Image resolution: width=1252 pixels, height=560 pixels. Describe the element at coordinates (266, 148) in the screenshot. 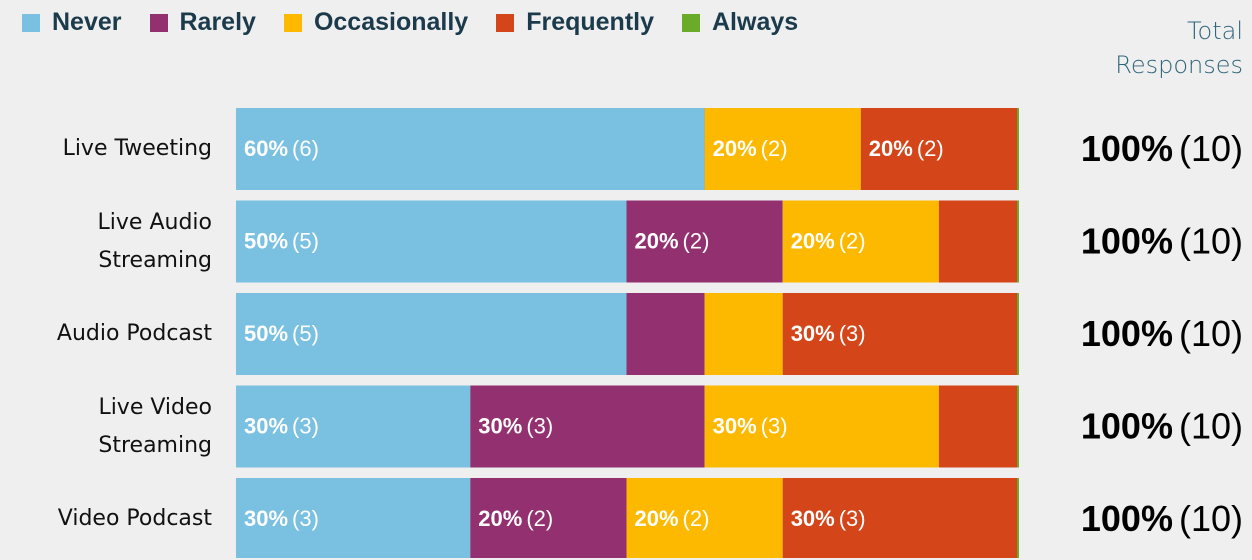

I see `data-label-percent: 60%` at that location.